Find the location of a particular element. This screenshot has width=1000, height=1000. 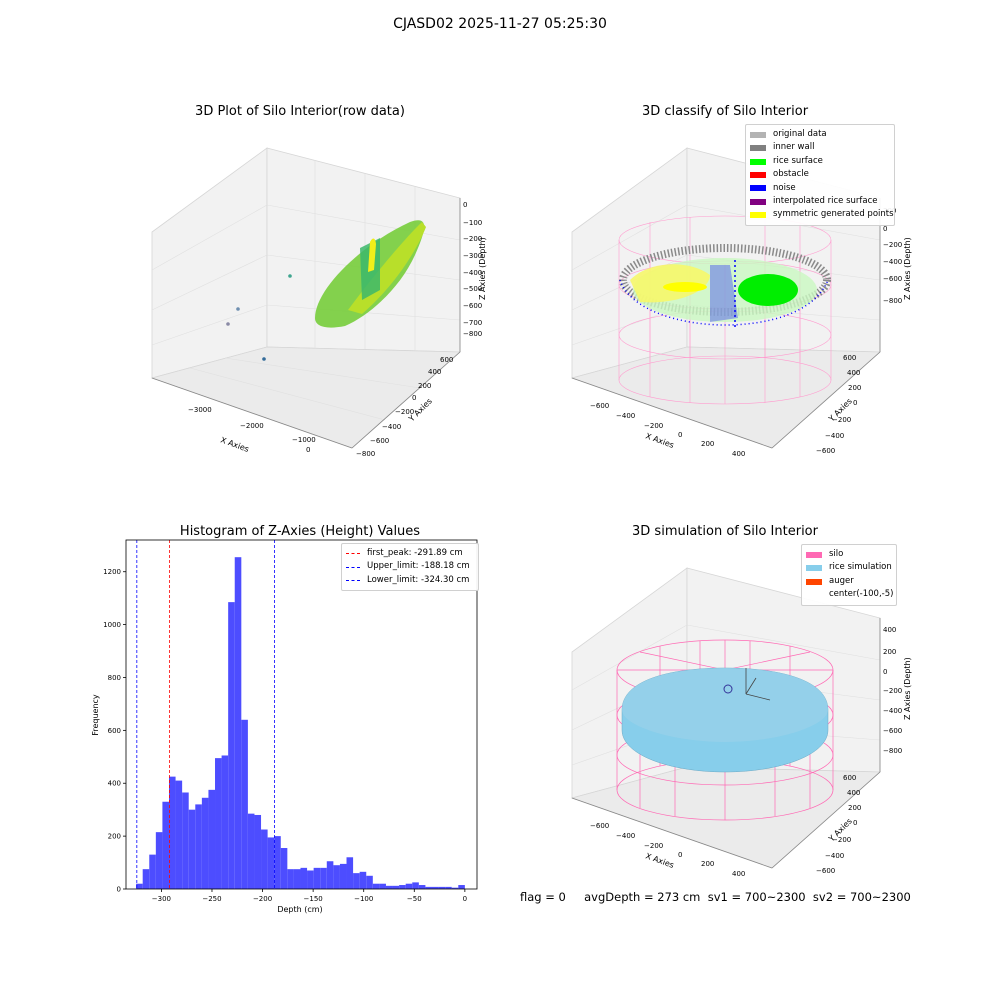

raw-ytick: −600 is located at coordinates (379, 441).